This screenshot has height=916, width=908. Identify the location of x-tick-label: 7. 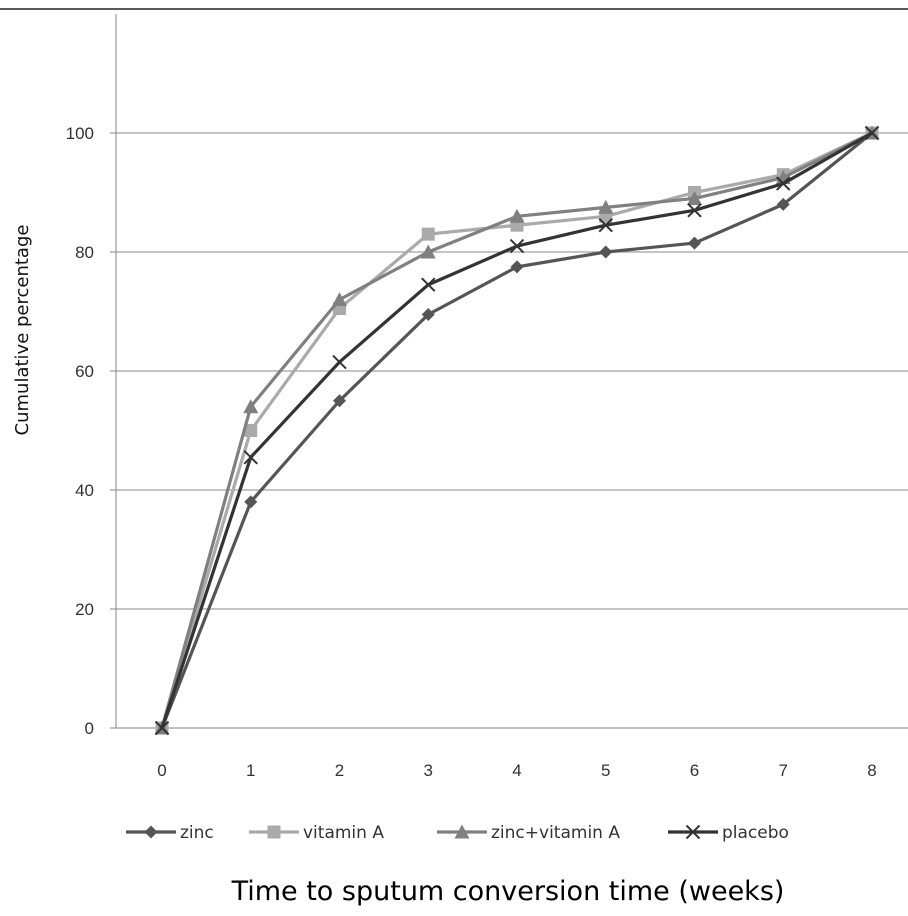
(783, 770).